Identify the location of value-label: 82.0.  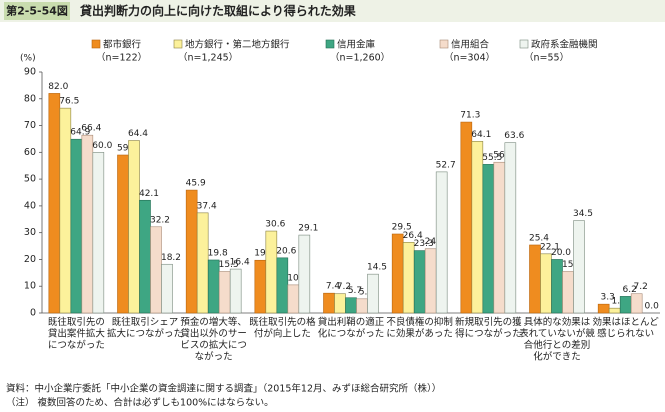
(58, 87).